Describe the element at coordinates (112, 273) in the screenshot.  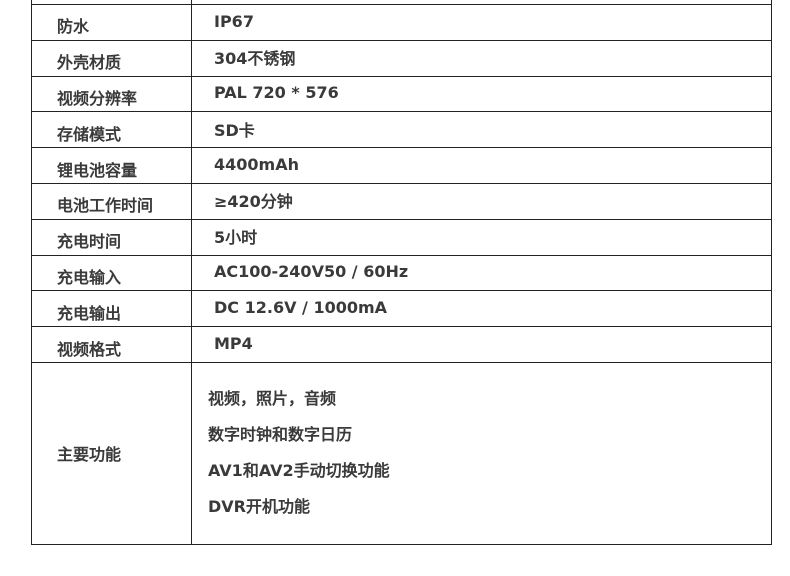
I see `spec-label: 充电输入` at that location.